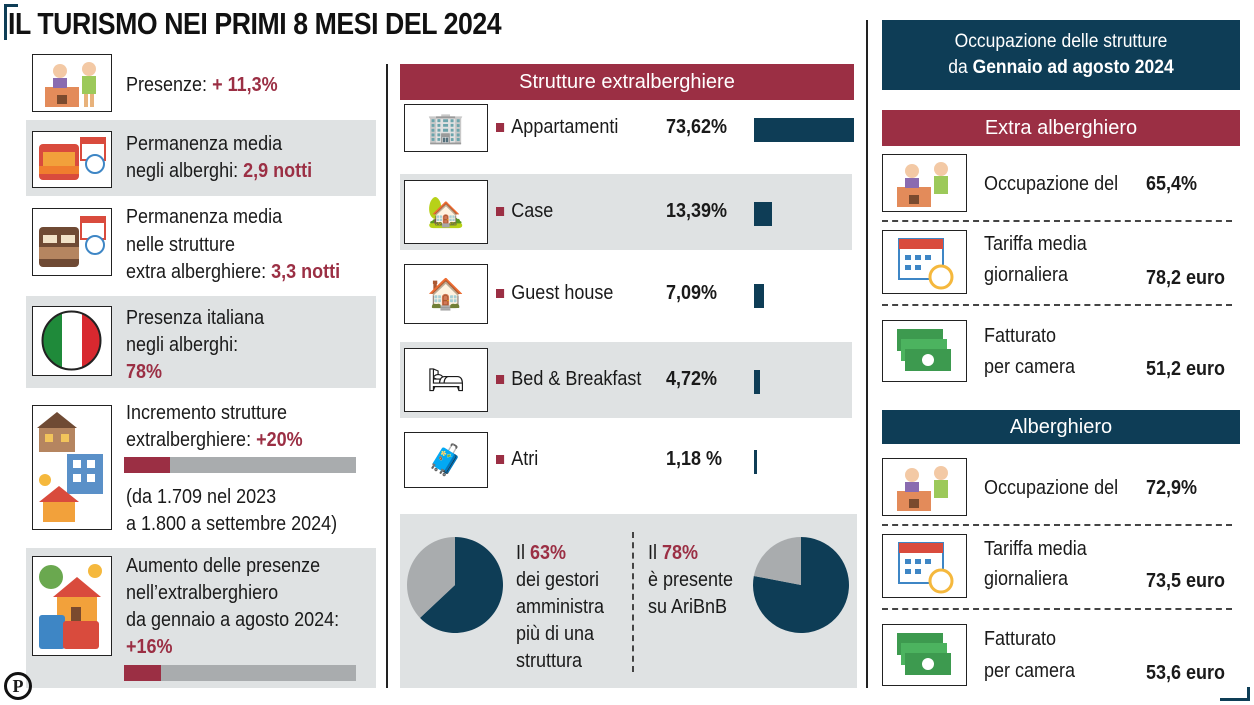  Describe the element at coordinates (233, 620) in the screenshot. I see `aumento-line3: da gennaio a agosto 2024:` at that location.